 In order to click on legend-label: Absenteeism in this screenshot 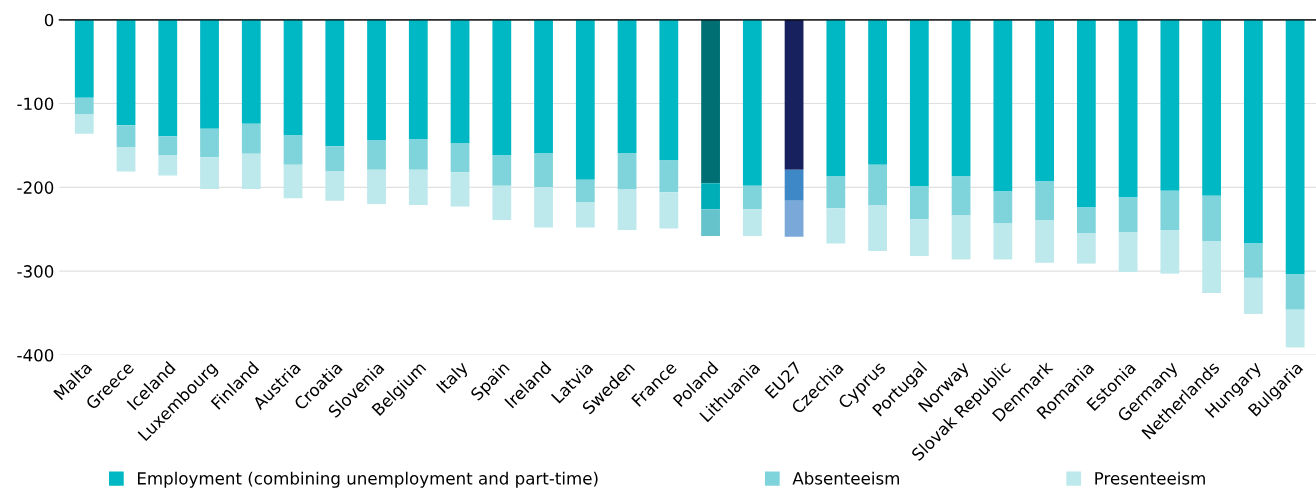, I will do `click(845, 478)`.